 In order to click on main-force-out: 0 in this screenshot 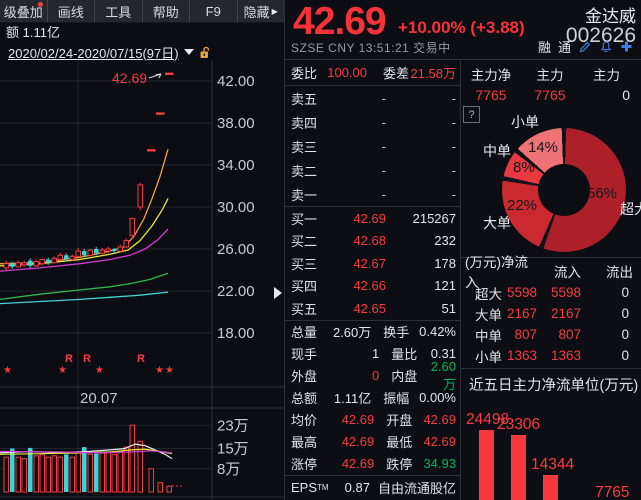, I will do `click(626, 95)`.